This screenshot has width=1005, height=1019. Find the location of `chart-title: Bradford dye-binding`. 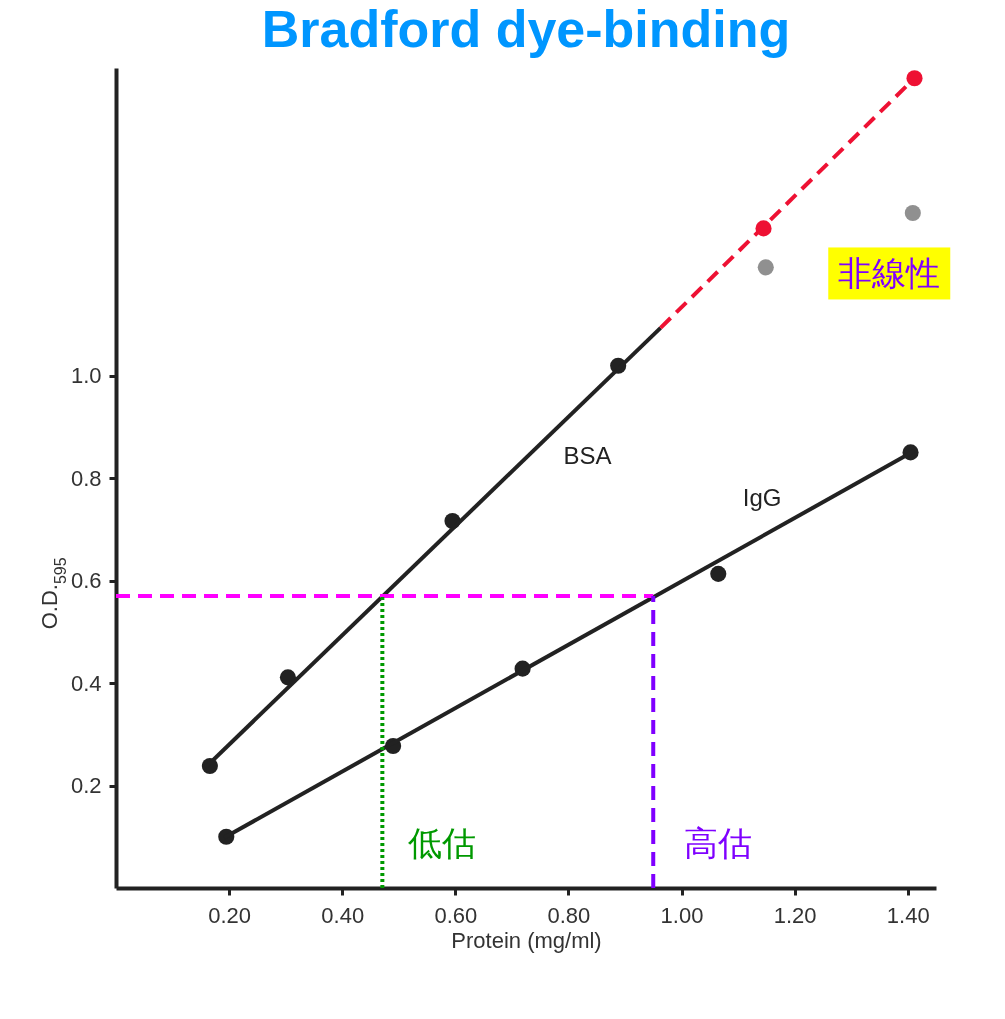

chart-title: Bradford dye-binding is located at coordinates (526, 29).